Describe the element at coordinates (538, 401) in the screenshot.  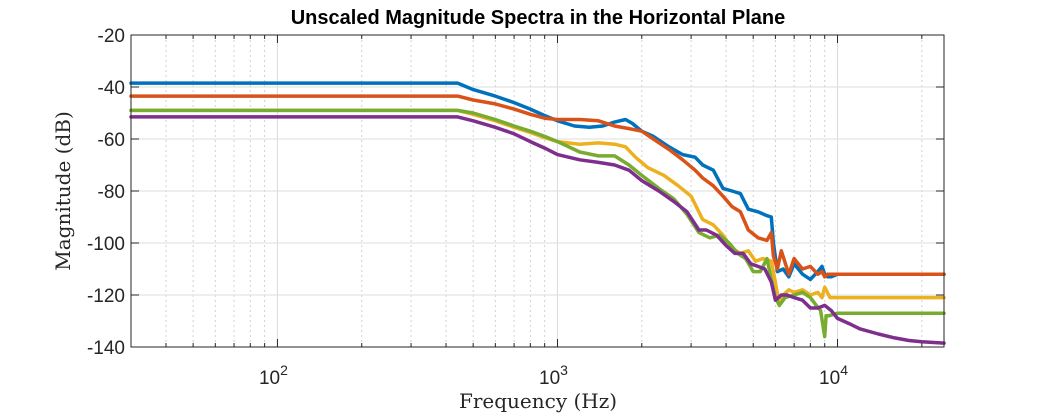
I see `x-axis-label: Frequency (Hz)` at that location.